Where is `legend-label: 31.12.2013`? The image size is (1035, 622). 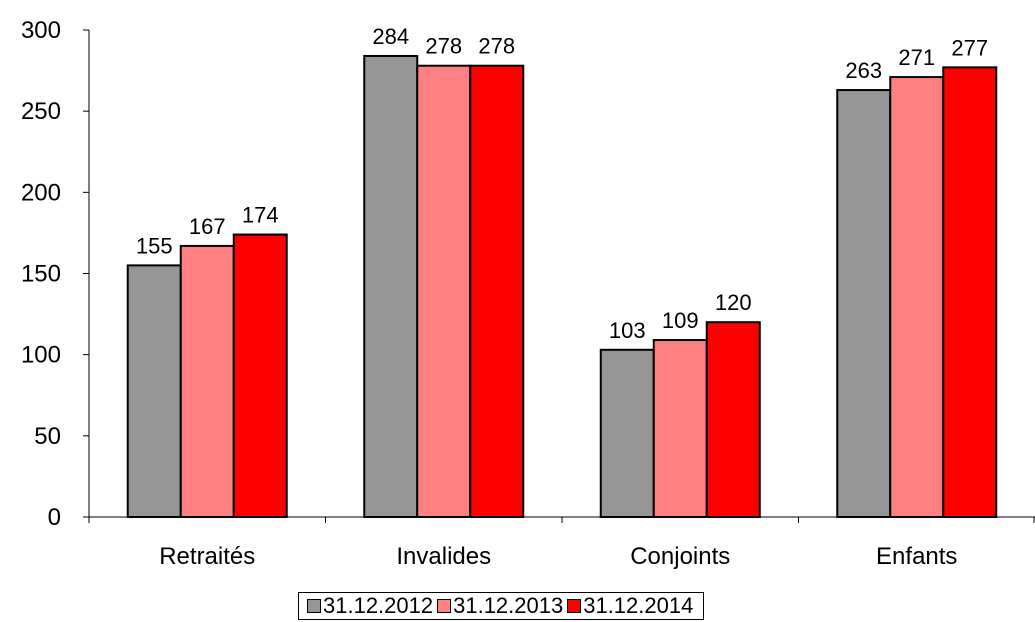 legend-label: 31.12.2013 is located at coordinates (508, 605).